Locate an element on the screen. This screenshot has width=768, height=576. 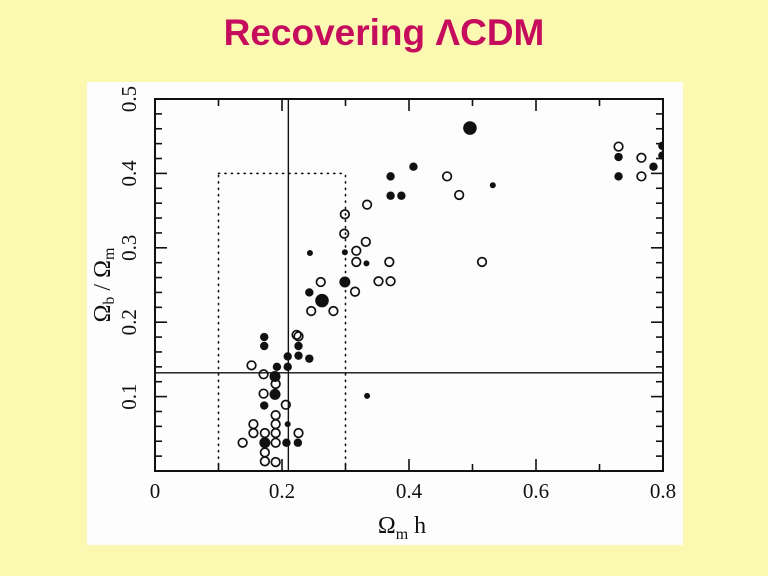
x-tick-label: 0.4 is located at coordinates (409, 491).